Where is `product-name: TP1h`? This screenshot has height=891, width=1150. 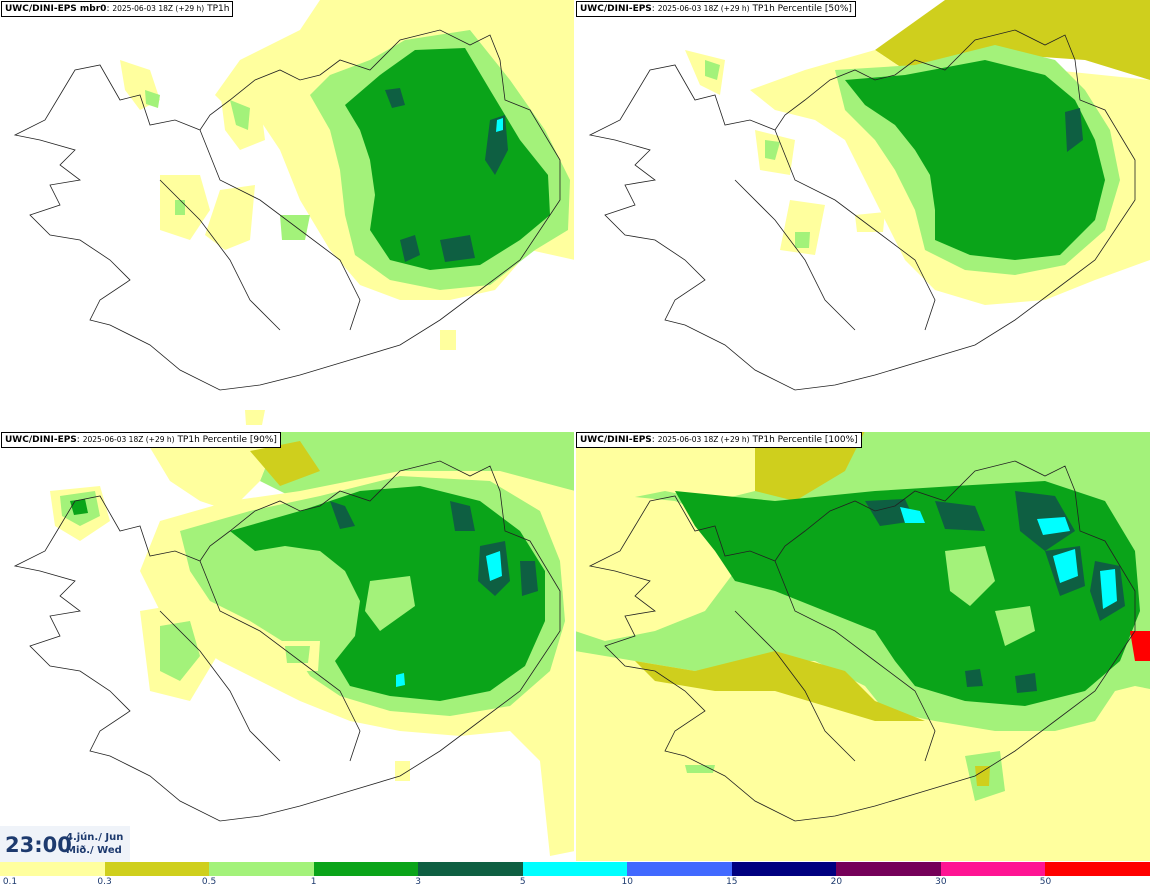 product-name: TP1h is located at coordinates (218, 9).